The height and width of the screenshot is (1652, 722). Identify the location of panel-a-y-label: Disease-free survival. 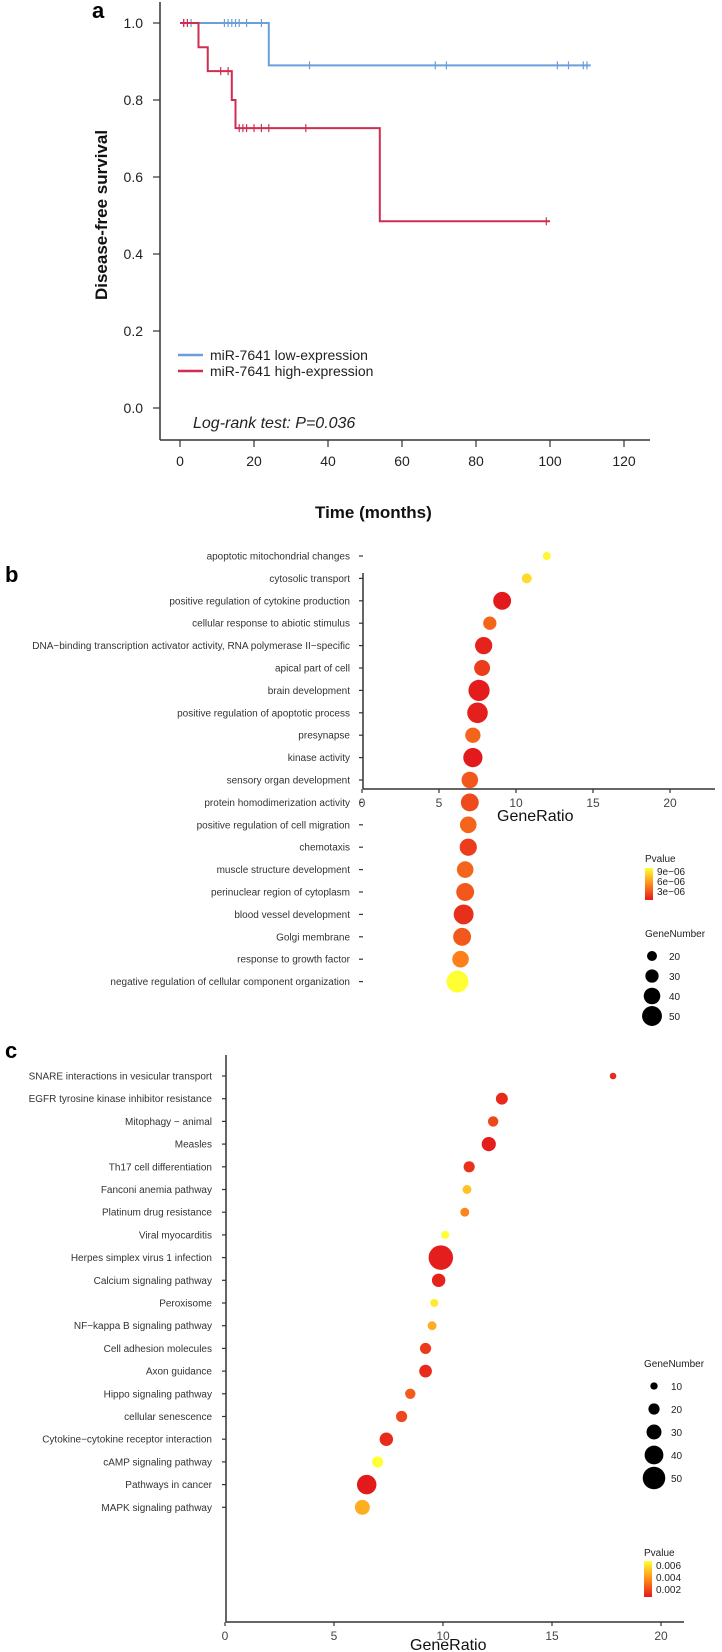
(101, 215).